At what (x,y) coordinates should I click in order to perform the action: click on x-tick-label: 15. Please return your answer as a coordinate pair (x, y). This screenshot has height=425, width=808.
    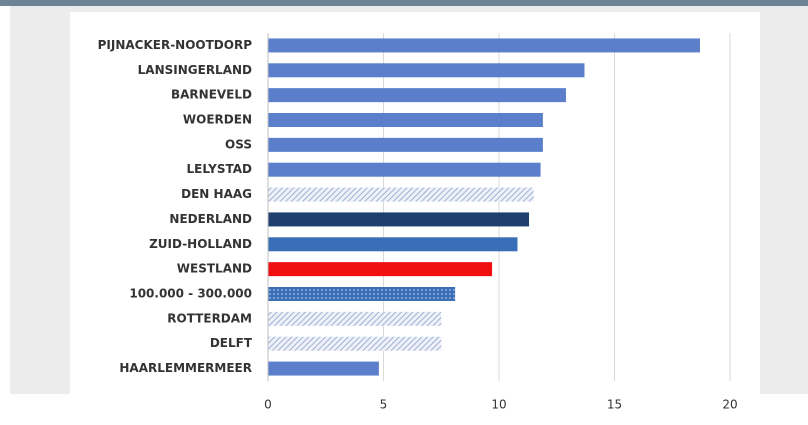
    Looking at the image, I should click on (614, 405).